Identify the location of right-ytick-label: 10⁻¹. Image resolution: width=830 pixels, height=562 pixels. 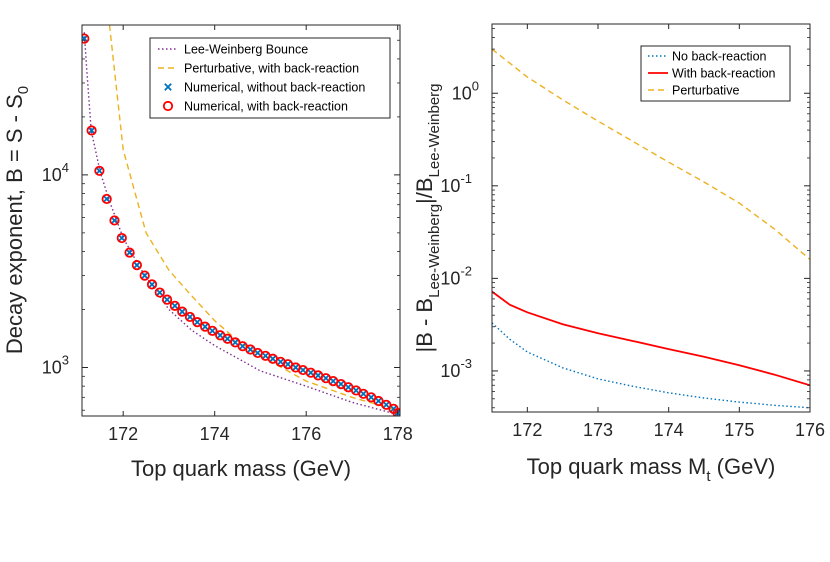
(456, 183).